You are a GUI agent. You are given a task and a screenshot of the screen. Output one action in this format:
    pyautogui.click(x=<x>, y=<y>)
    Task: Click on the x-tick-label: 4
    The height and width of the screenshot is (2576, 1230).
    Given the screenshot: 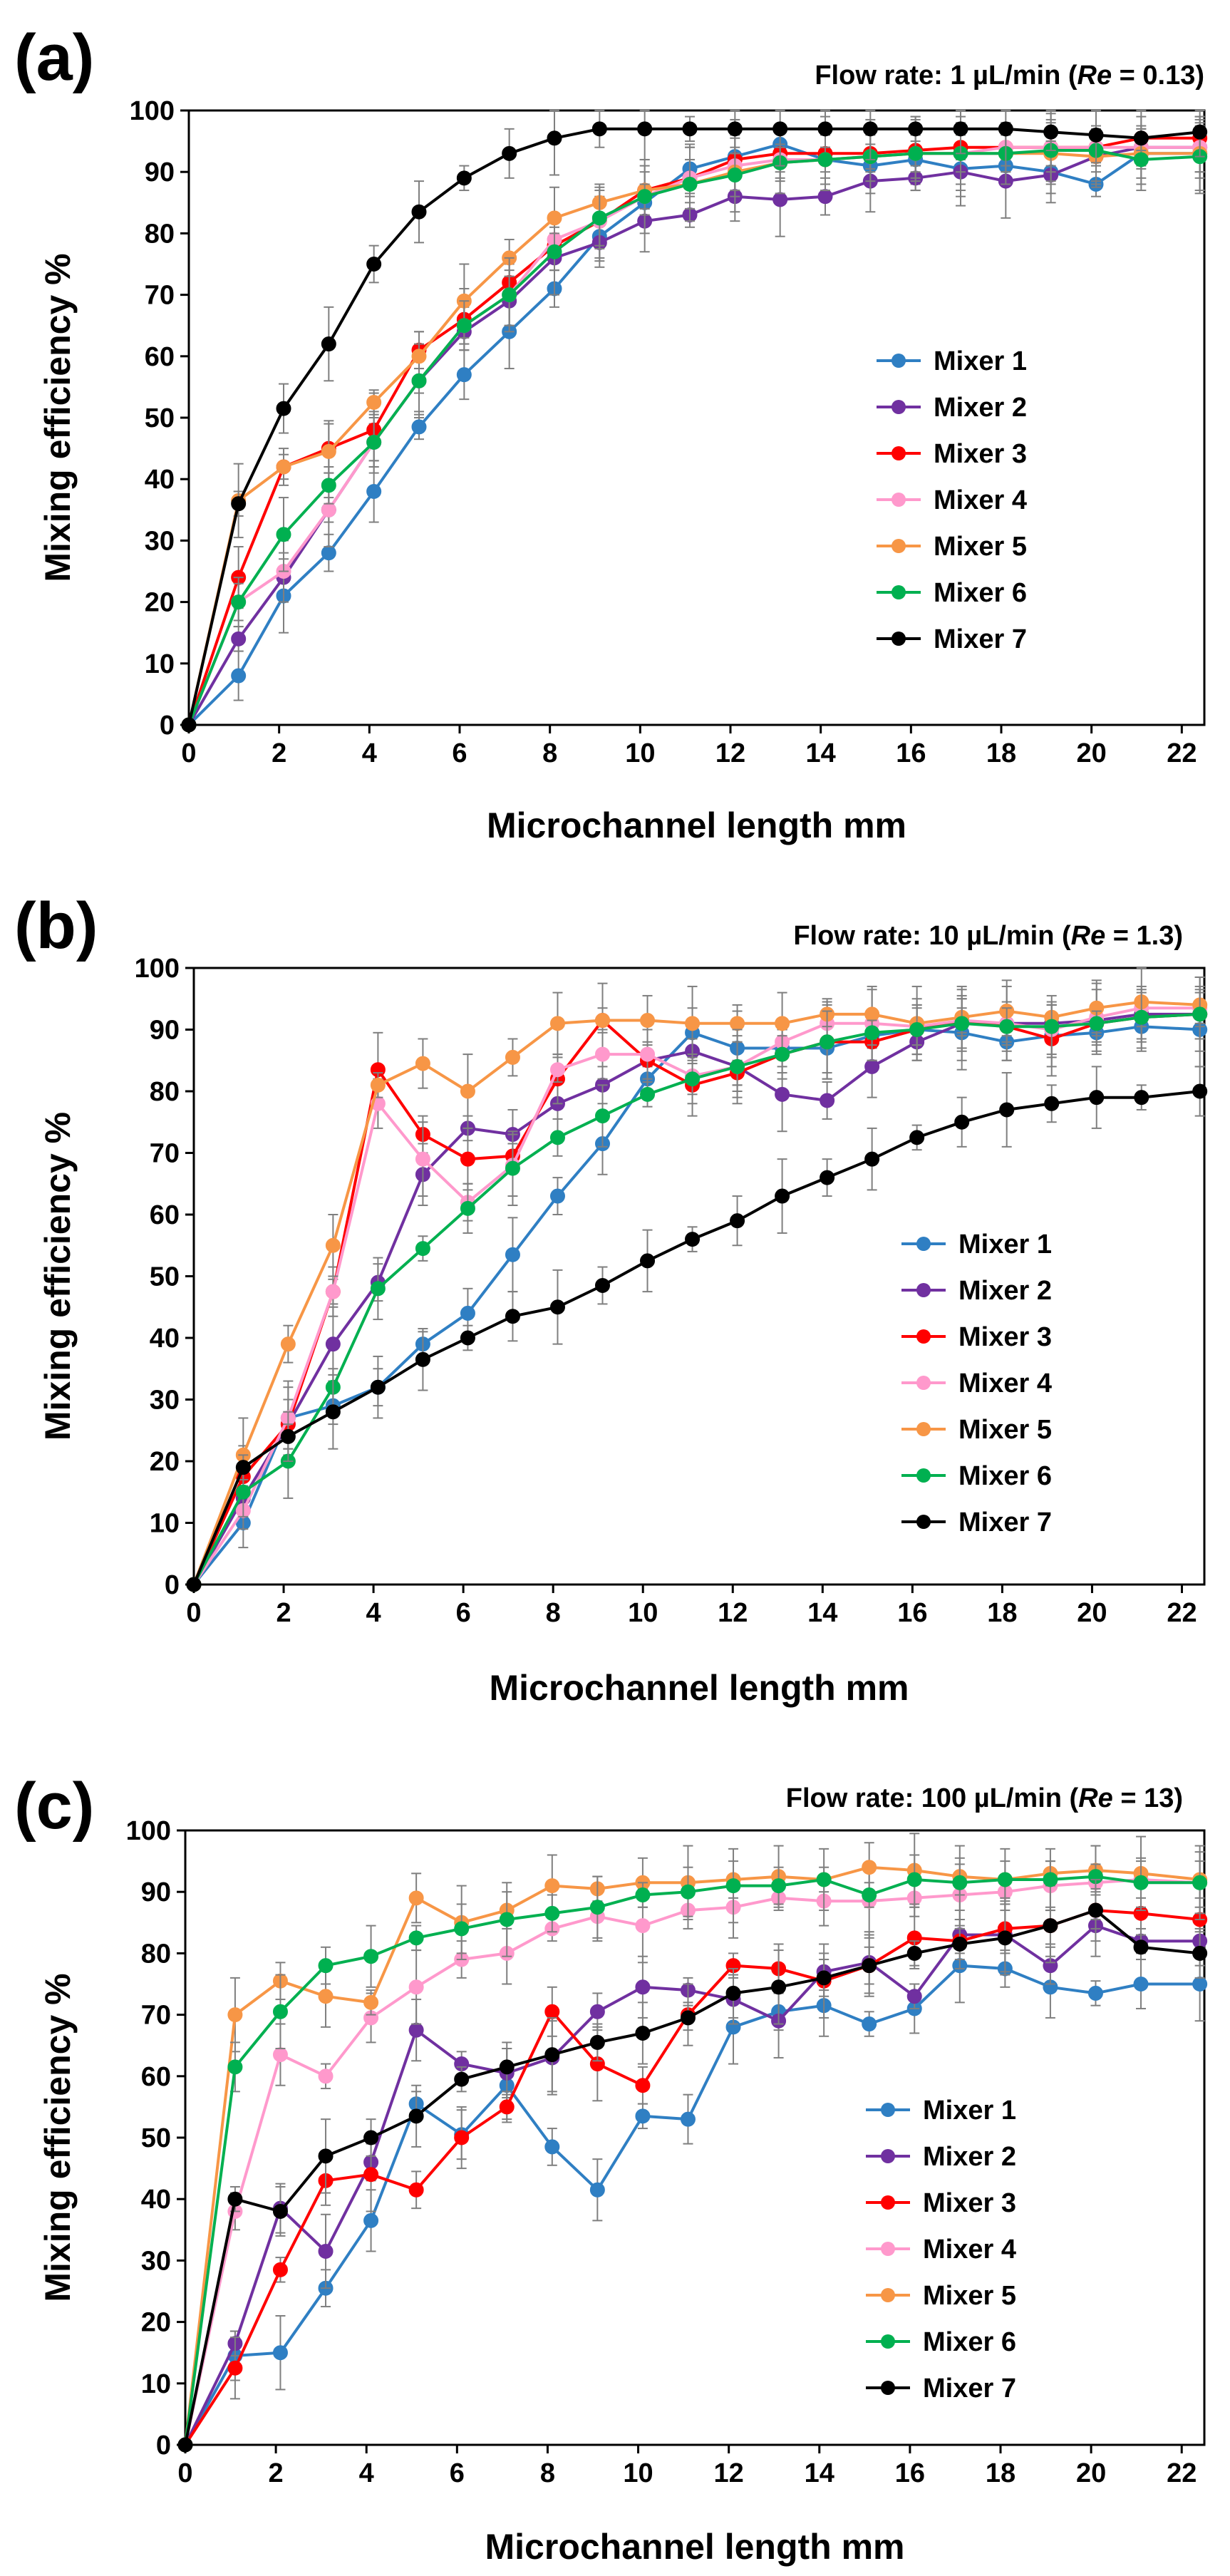 What is the action you would take?
    pyautogui.click(x=367, y=2473)
    